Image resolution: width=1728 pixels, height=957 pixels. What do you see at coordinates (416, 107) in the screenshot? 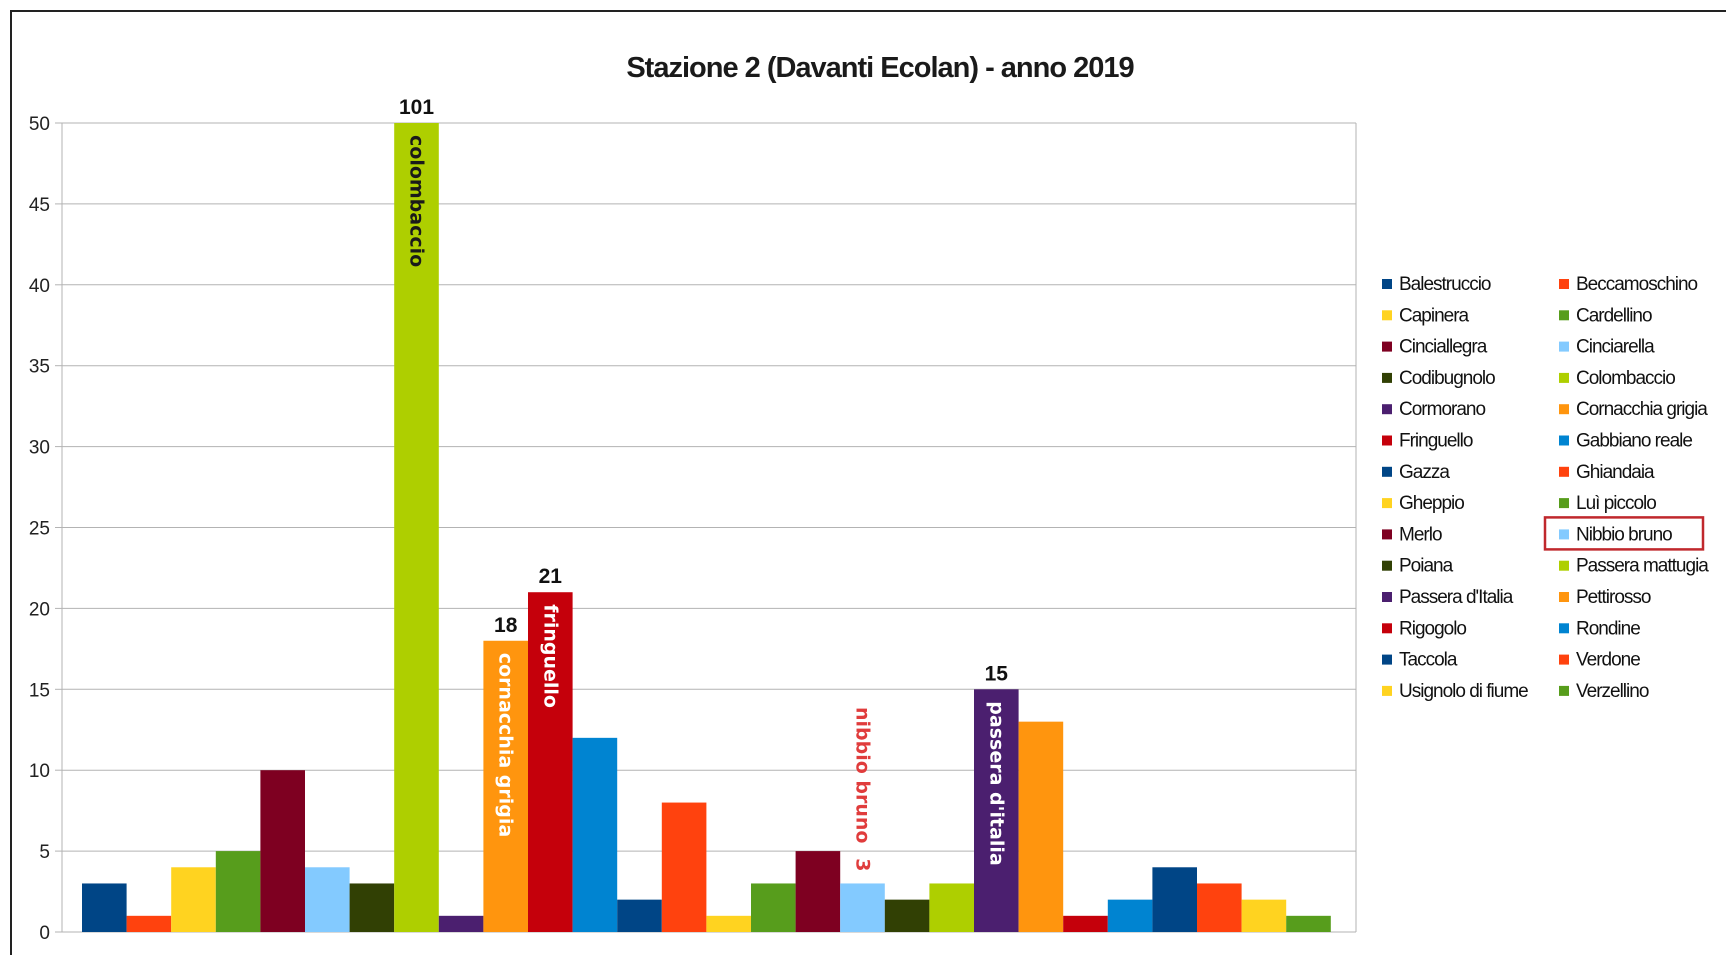
I see `value-label-colombaccio: 101` at bounding box center [416, 107].